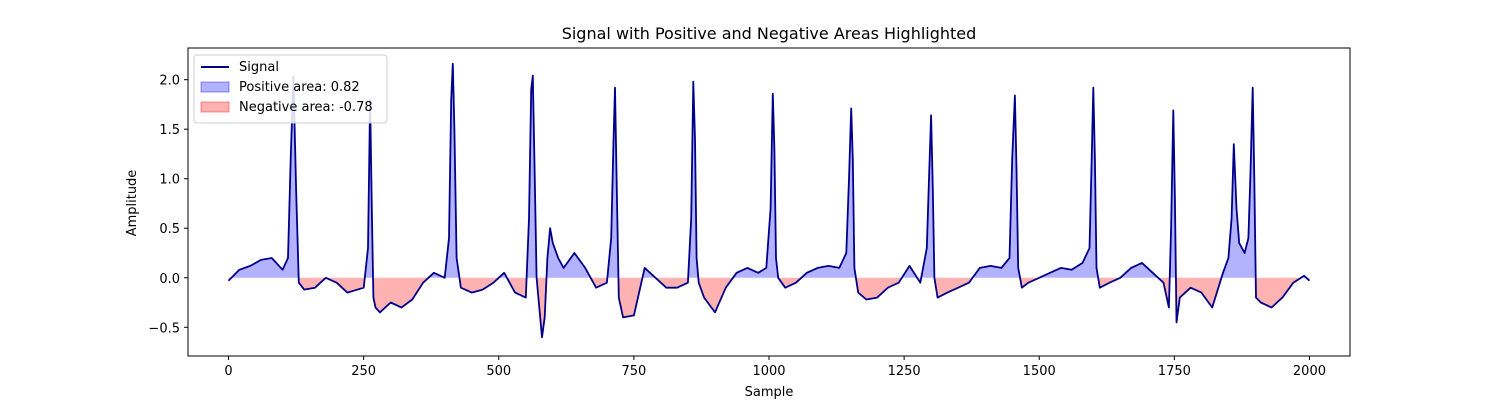 The width and height of the screenshot is (1500, 400). Describe the element at coordinates (164, 328) in the screenshot. I see `y-tick-label: −0.5` at that location.